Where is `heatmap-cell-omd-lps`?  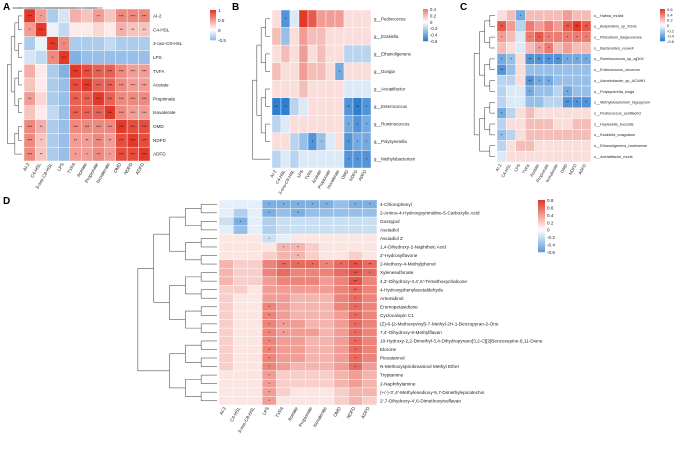
heatmap-cell-omd-lps is located at coordinates (64, 126).